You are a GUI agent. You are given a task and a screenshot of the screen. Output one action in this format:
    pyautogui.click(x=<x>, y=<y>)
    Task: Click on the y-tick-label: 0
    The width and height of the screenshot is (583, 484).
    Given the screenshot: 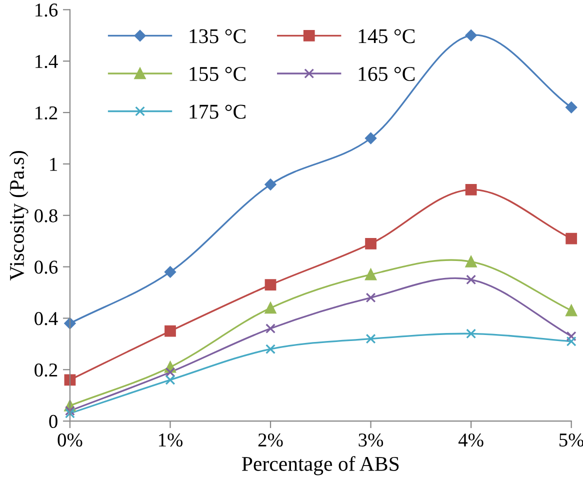 What is the action you would take?
    pyautogui.click(x=53, y=421)
    